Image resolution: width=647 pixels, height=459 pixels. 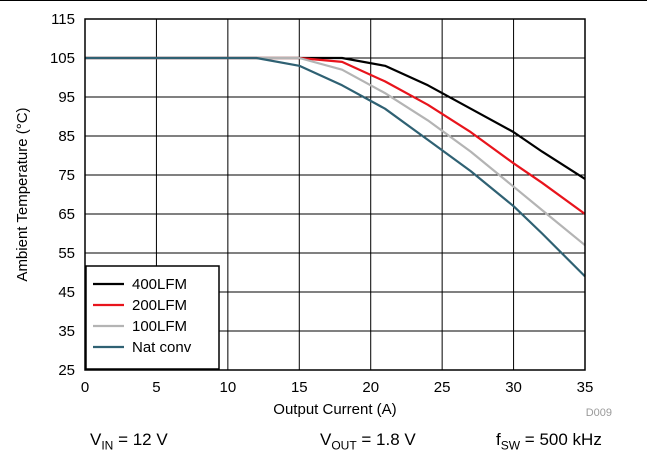 I want to click on x-tick-label-5: 5, so click(x=156, y=387).